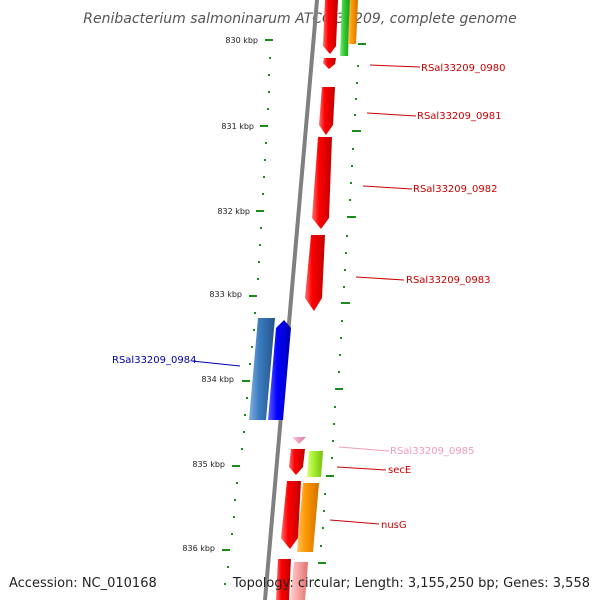 The image size is (600, 600). Describe the element at coordinates (463, 68) in the screenshot. I see `gene-label-rsal0980: RSal33209_0980` at that location.